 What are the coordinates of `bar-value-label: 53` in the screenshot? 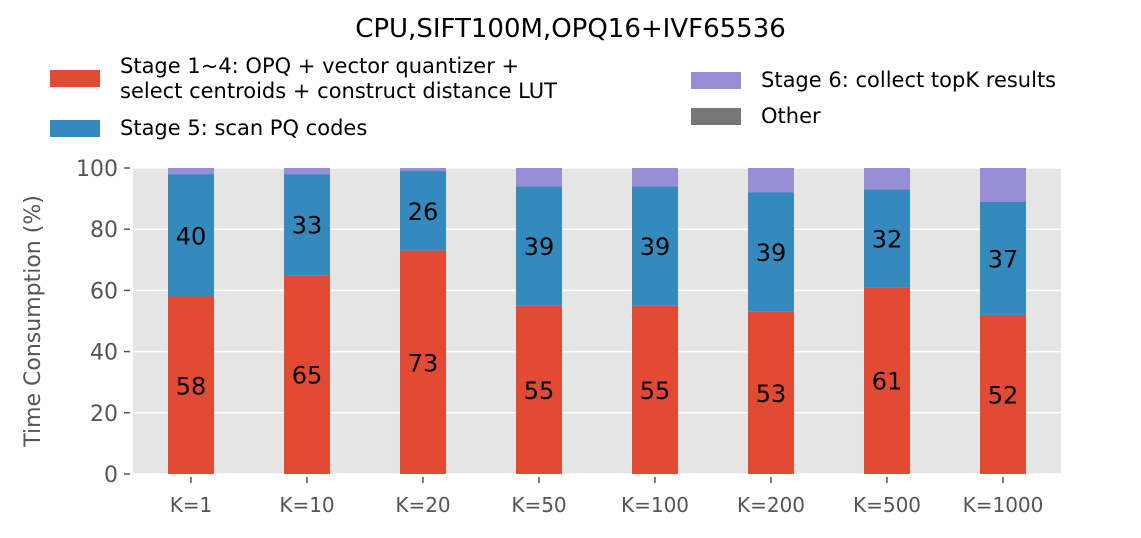 It's located at (771, 394).